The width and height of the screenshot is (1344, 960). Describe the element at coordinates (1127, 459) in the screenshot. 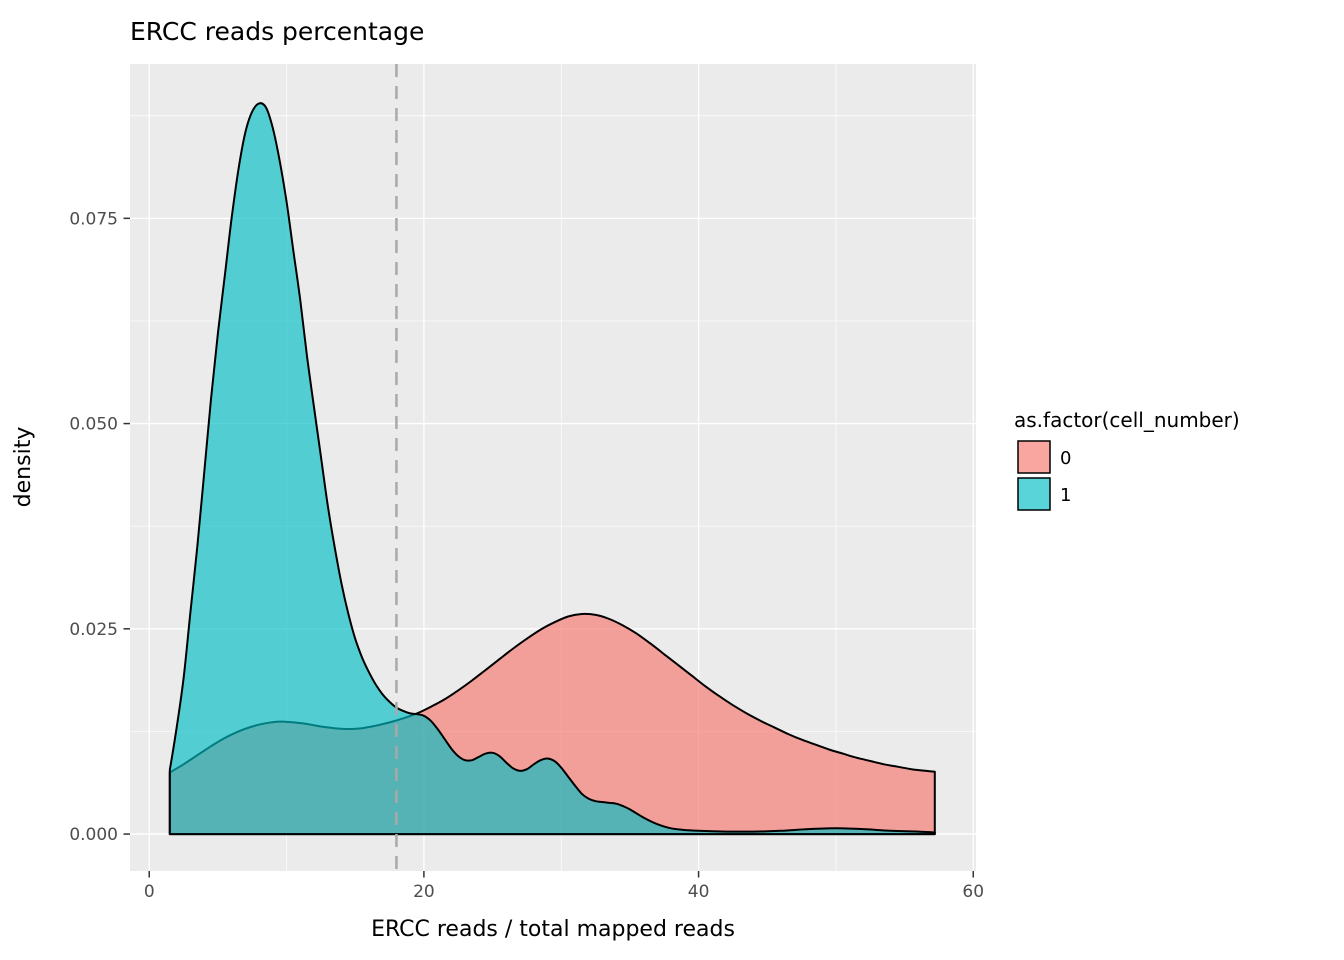

I see `legend: as.factor(cell_number) 01` at that location.